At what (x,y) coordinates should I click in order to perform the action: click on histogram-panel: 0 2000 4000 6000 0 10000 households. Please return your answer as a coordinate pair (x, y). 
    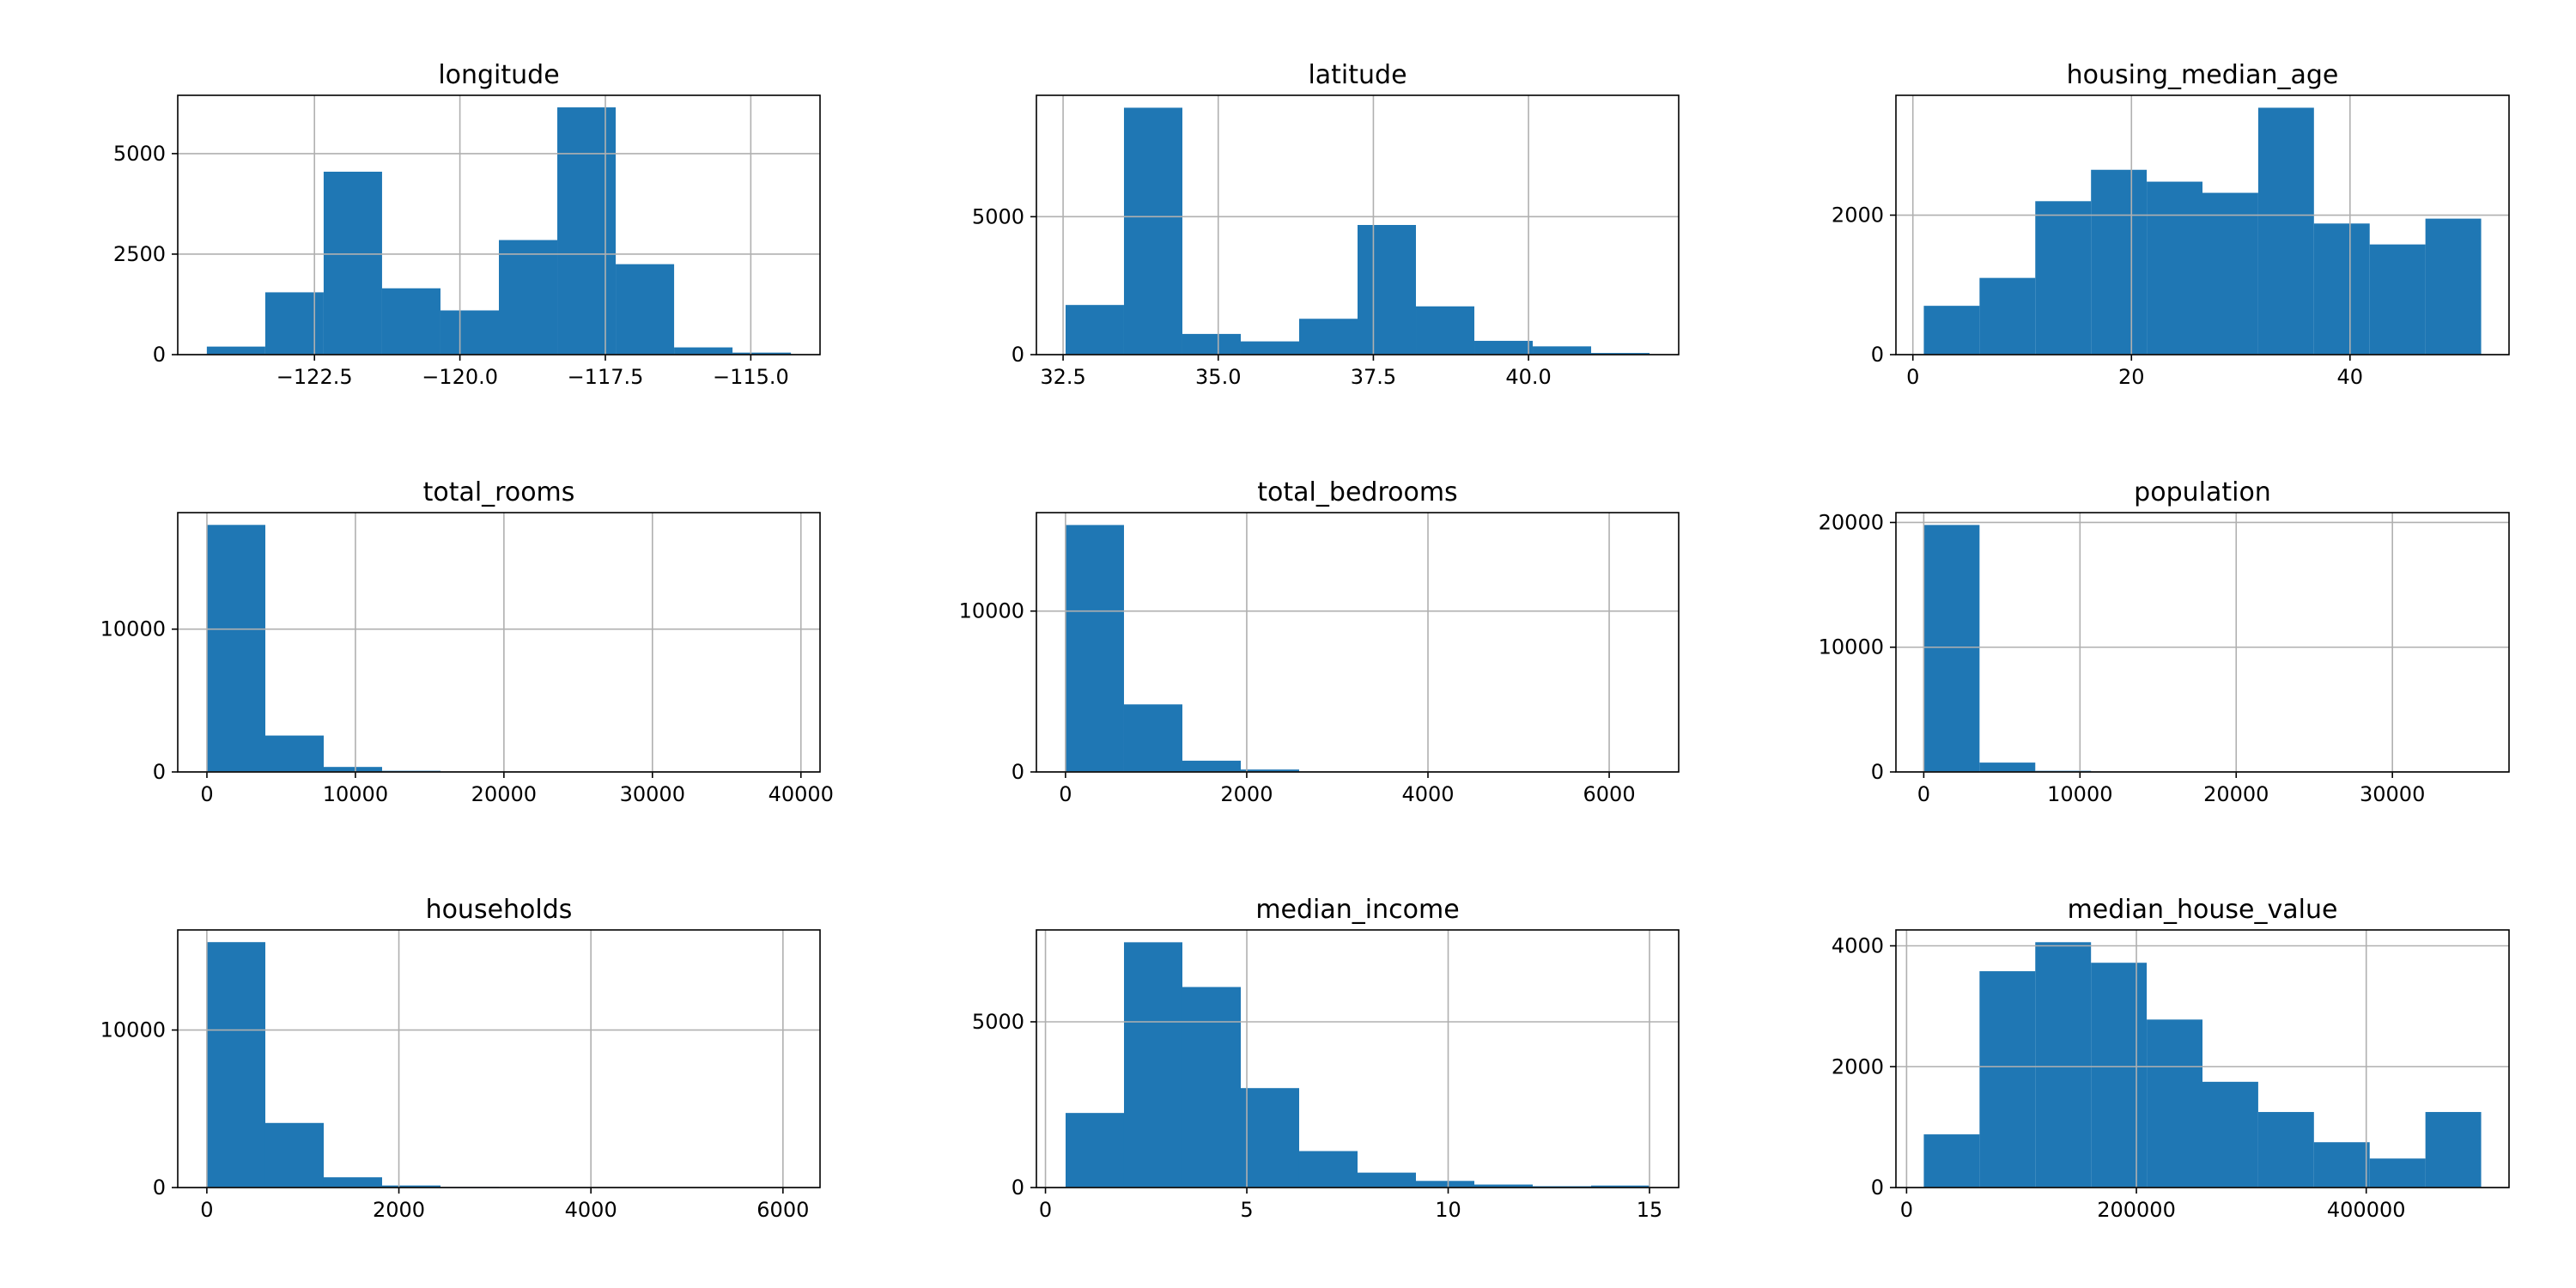
    Looking at the image, I should click on (461, 1058).